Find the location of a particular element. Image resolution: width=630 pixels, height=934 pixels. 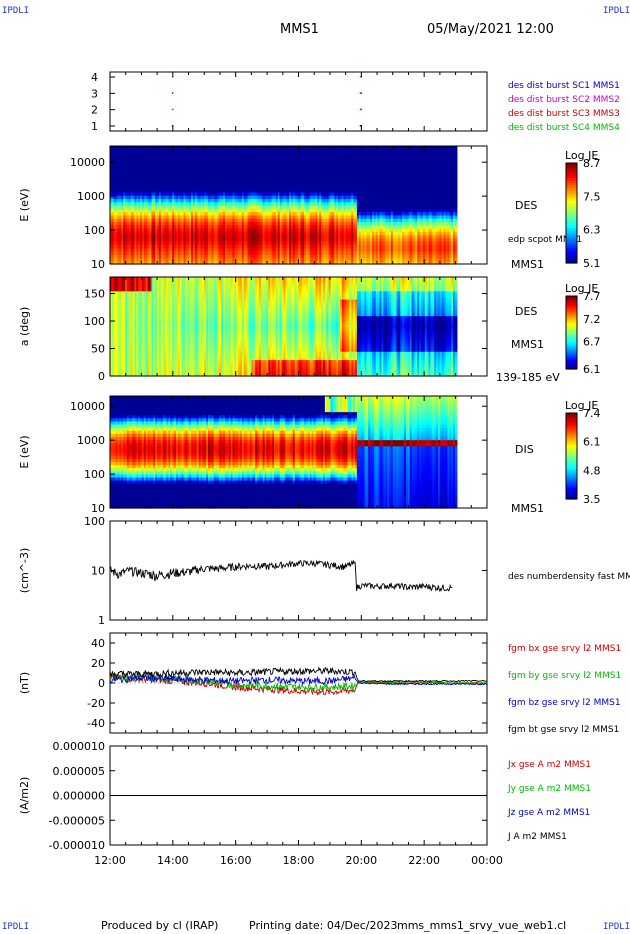

burst-panel-ytick-label: 2 is located at coordinates (94, 110).